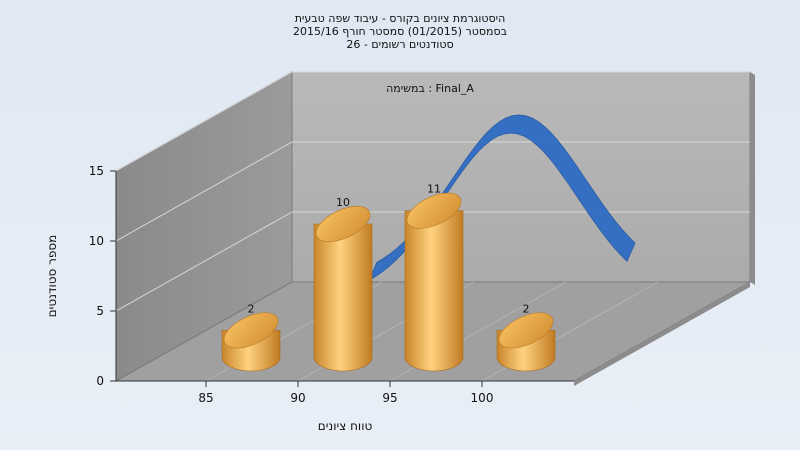 Image resolution: width=800 pixels, height=450 pixels. Describe the element at coordinates (662, 334) in the screenshot. I see `floor-edge` at that location.